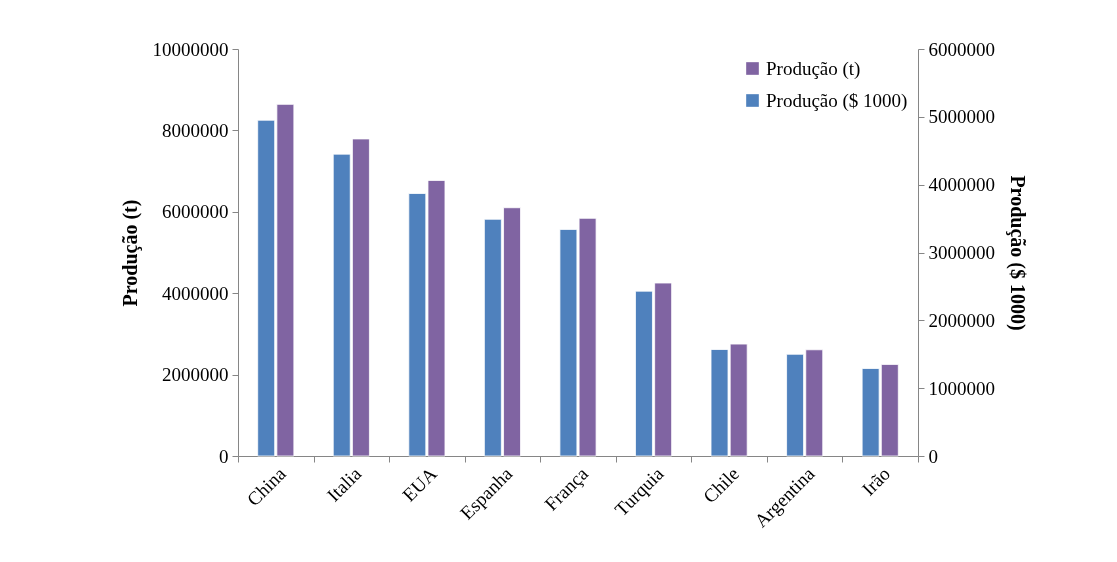 The height and width of the screenshot is (562, 1117). Describe the element at coordinates (420, 484) in the screenshot. I see `x-tick-label: EUA` at that location.